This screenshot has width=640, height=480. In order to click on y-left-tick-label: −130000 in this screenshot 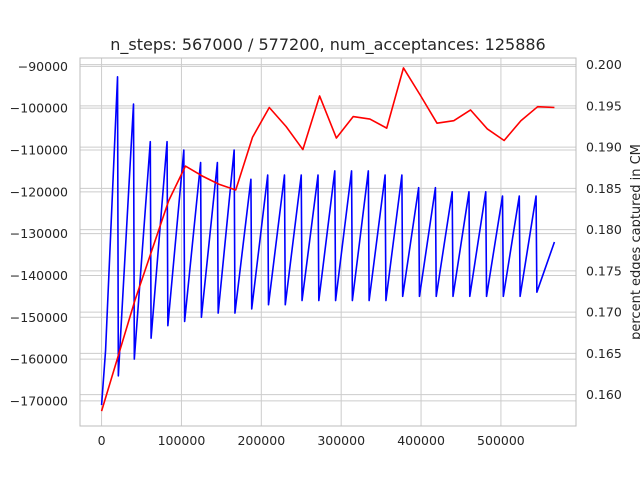, I will do `click(39, 233)`.